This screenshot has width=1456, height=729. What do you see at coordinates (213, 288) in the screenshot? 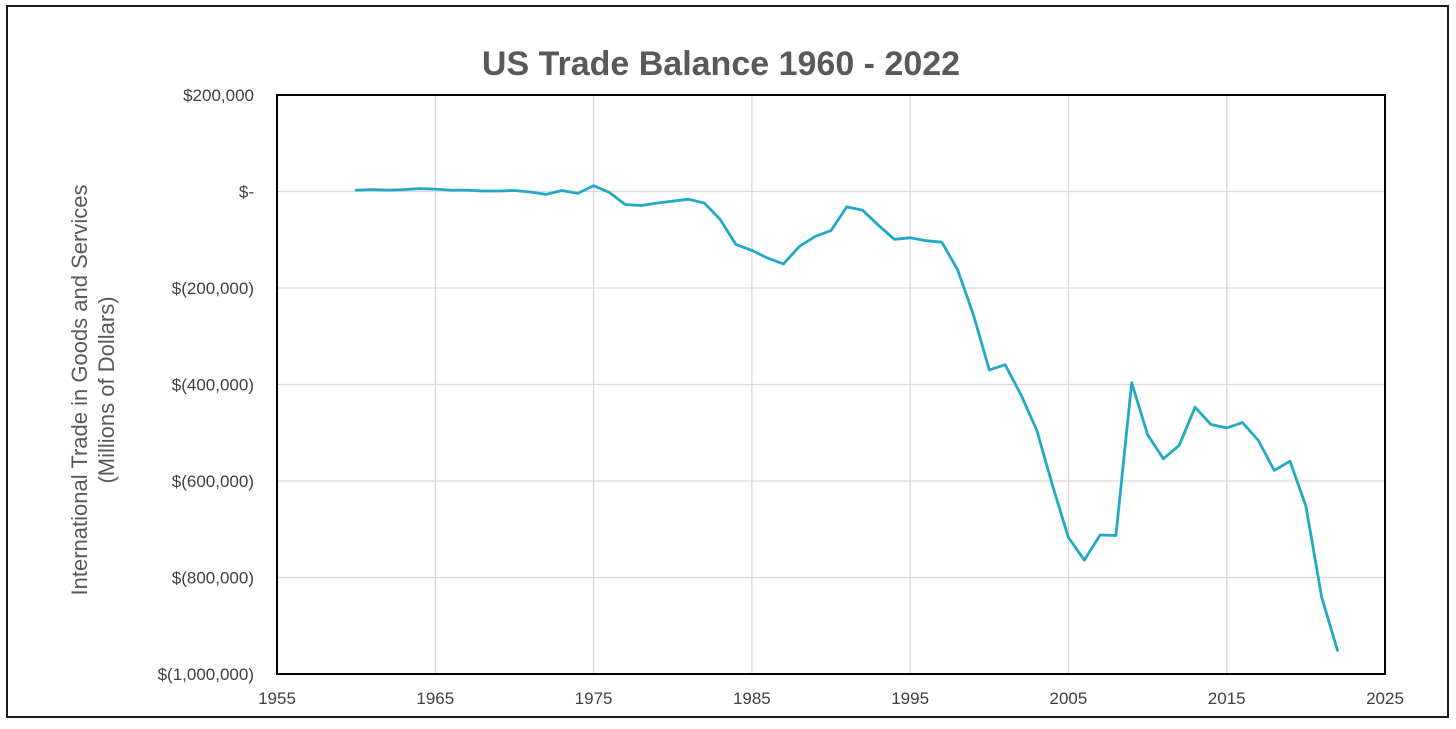
I see `y-tick-label: $(200,000)` at bounding box center [213, 288].